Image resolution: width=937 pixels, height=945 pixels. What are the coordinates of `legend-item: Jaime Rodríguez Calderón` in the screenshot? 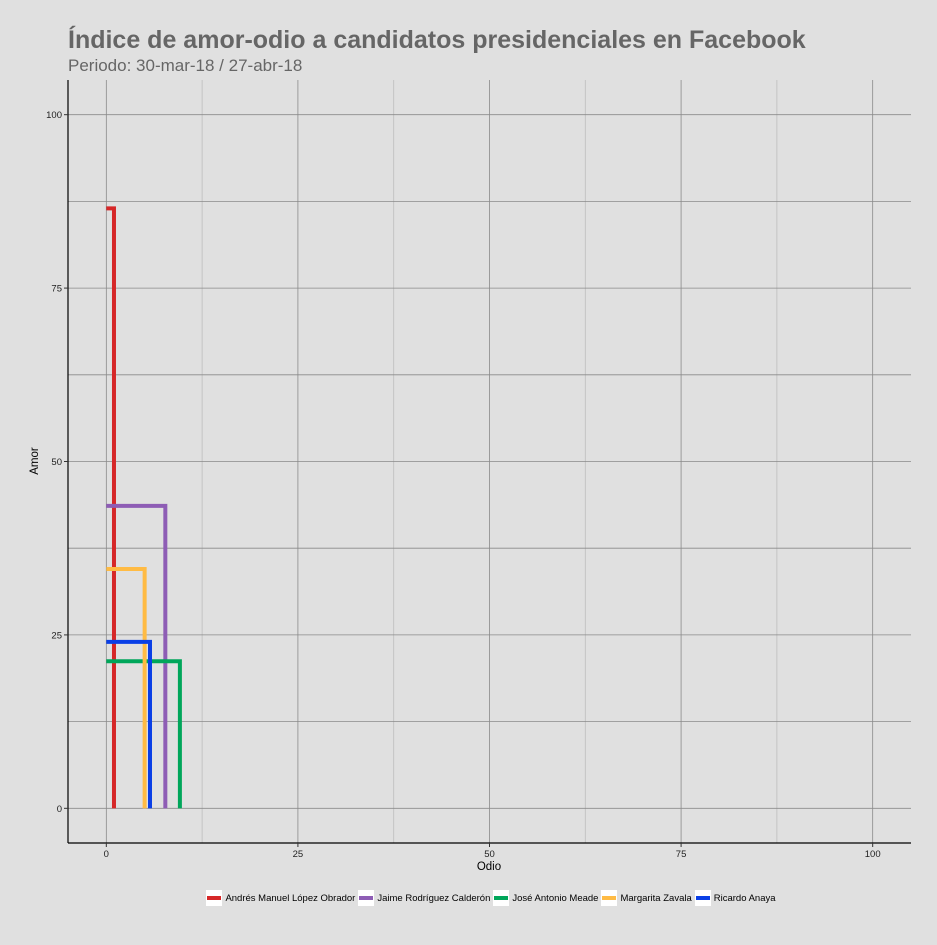 It's located at (425, 898).